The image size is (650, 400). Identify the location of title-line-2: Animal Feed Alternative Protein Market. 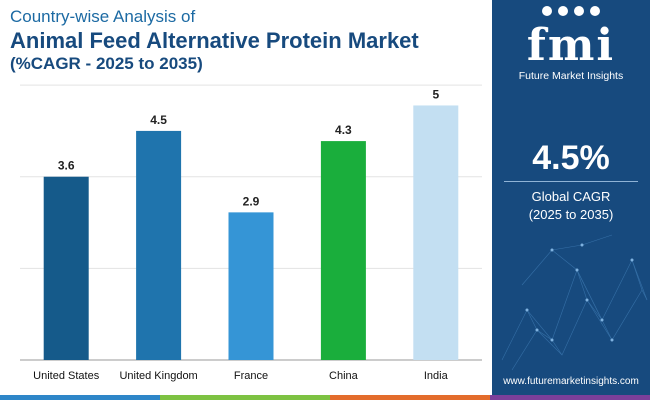
(214, 40).